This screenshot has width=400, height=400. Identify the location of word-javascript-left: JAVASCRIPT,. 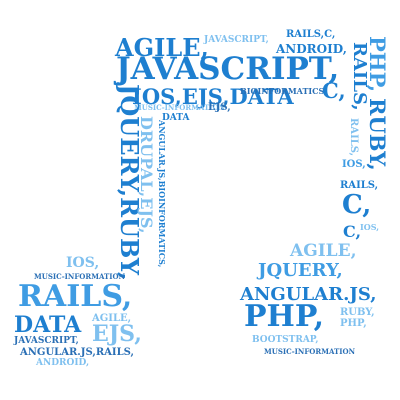
(46, 341).